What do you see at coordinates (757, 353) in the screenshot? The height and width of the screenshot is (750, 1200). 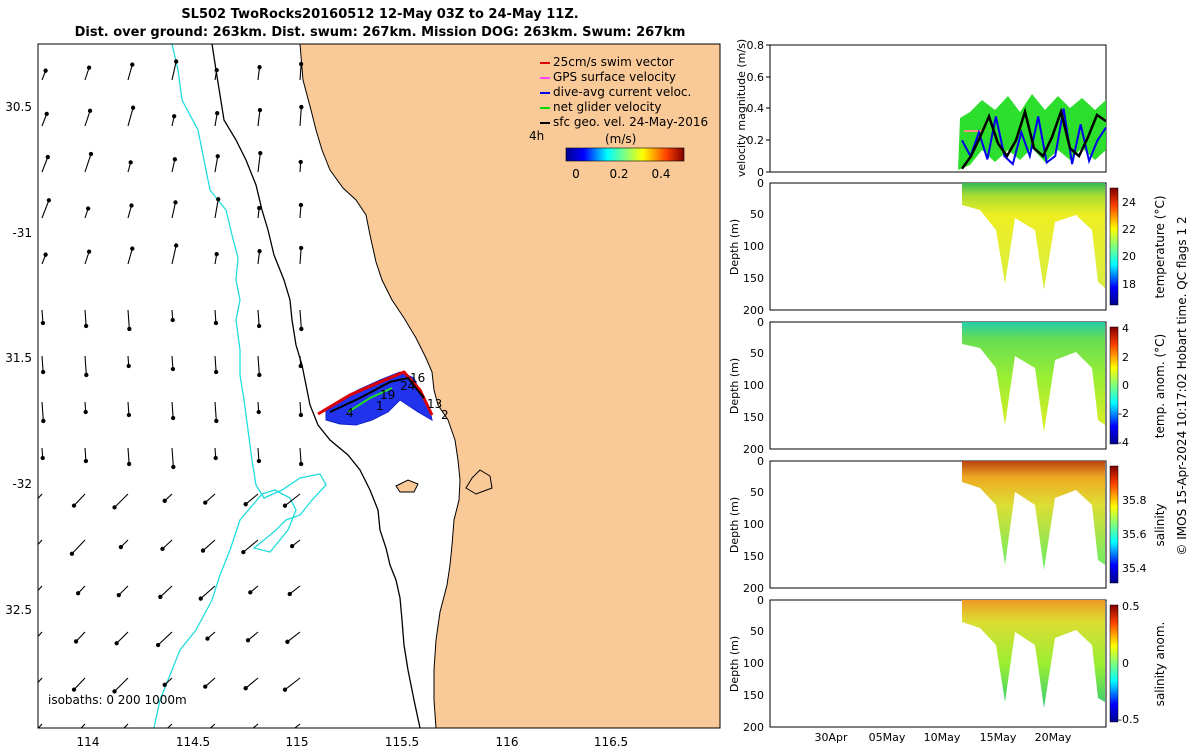 I see `depth-ytick: 50` at bounding box center [757, 353].